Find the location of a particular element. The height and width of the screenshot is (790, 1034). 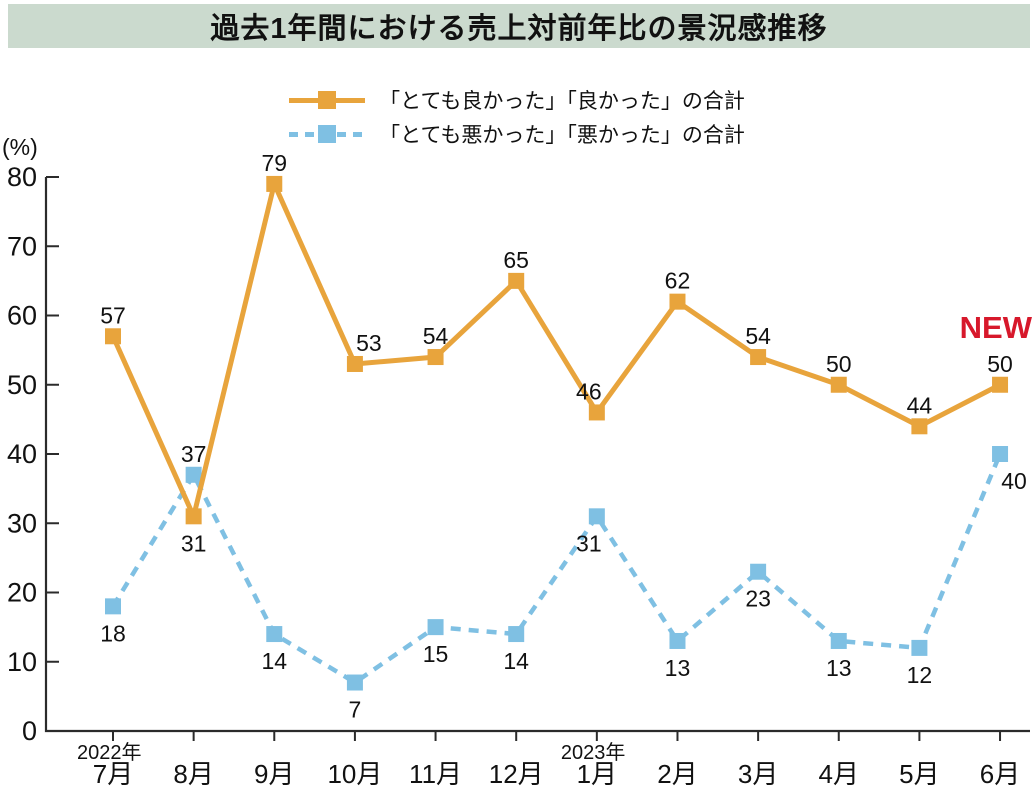

legend: 「とても良かった」「良かった」の合計 「とても悪かった」「悪かった」の合計 is located at coordinates (517, 117).